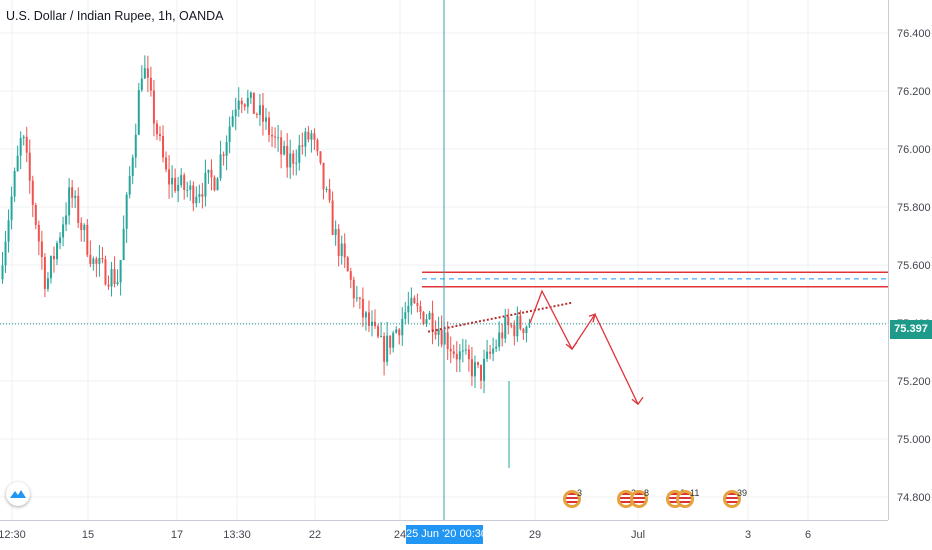 This screenshot has height=550, width=932. I want to click on tradingview-logo, so click(18, 494).